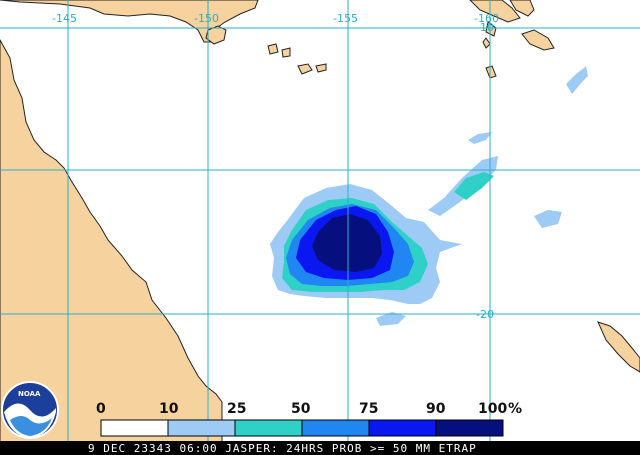 The width and height of the screenshot is (640, 455). I want to click on legend-tick-25: 25, so click(236, 409).